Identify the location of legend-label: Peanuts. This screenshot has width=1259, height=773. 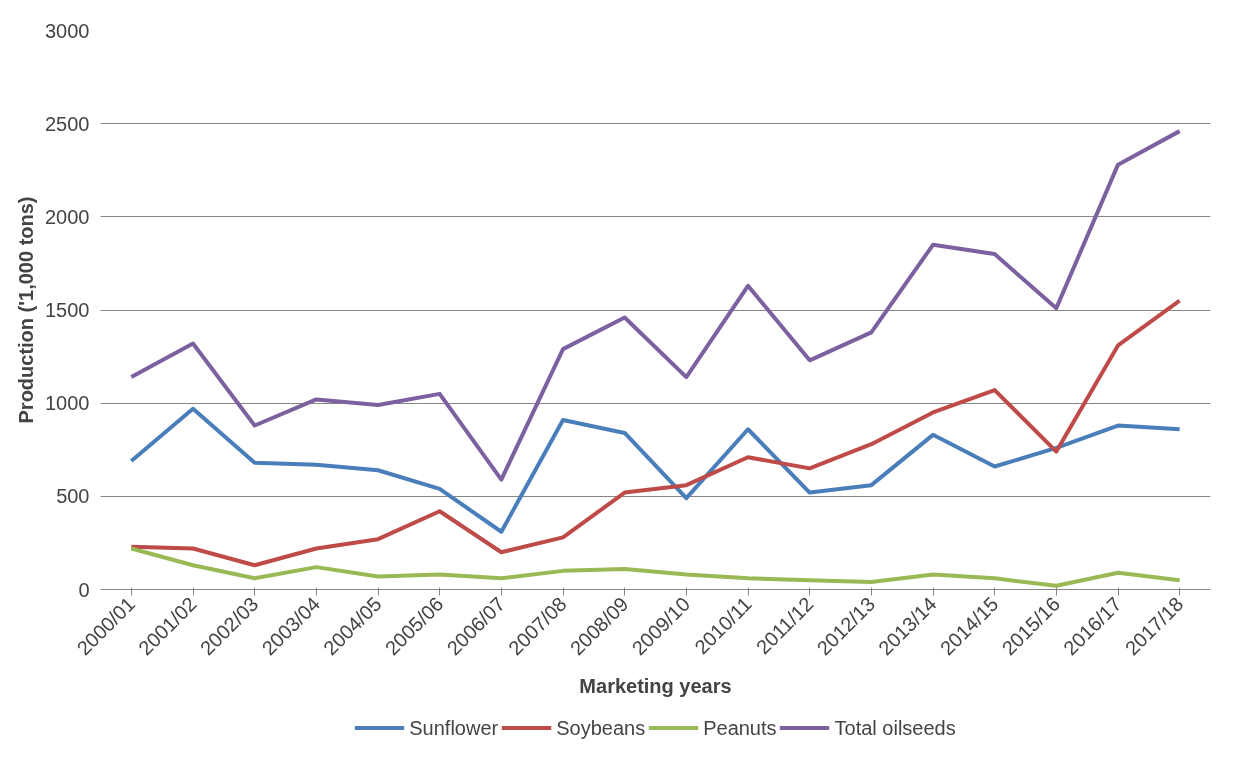
(740, 727).